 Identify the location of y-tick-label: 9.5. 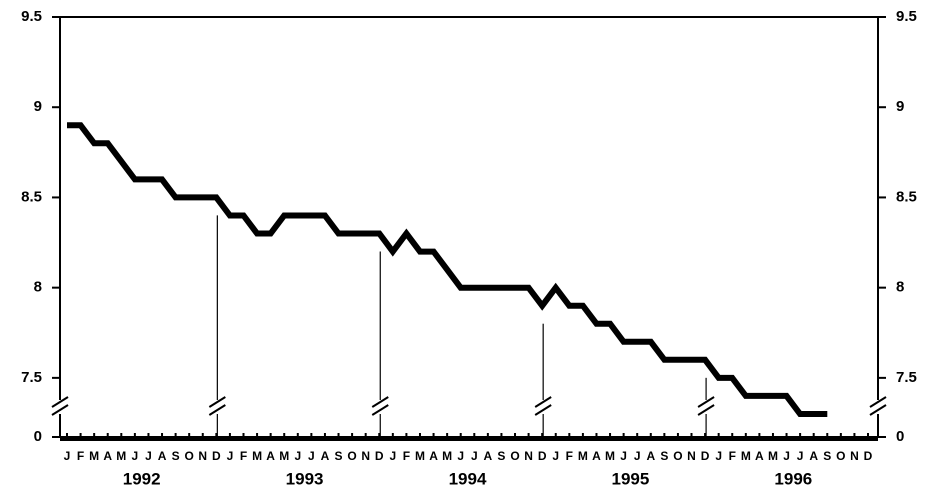
(31, 16).